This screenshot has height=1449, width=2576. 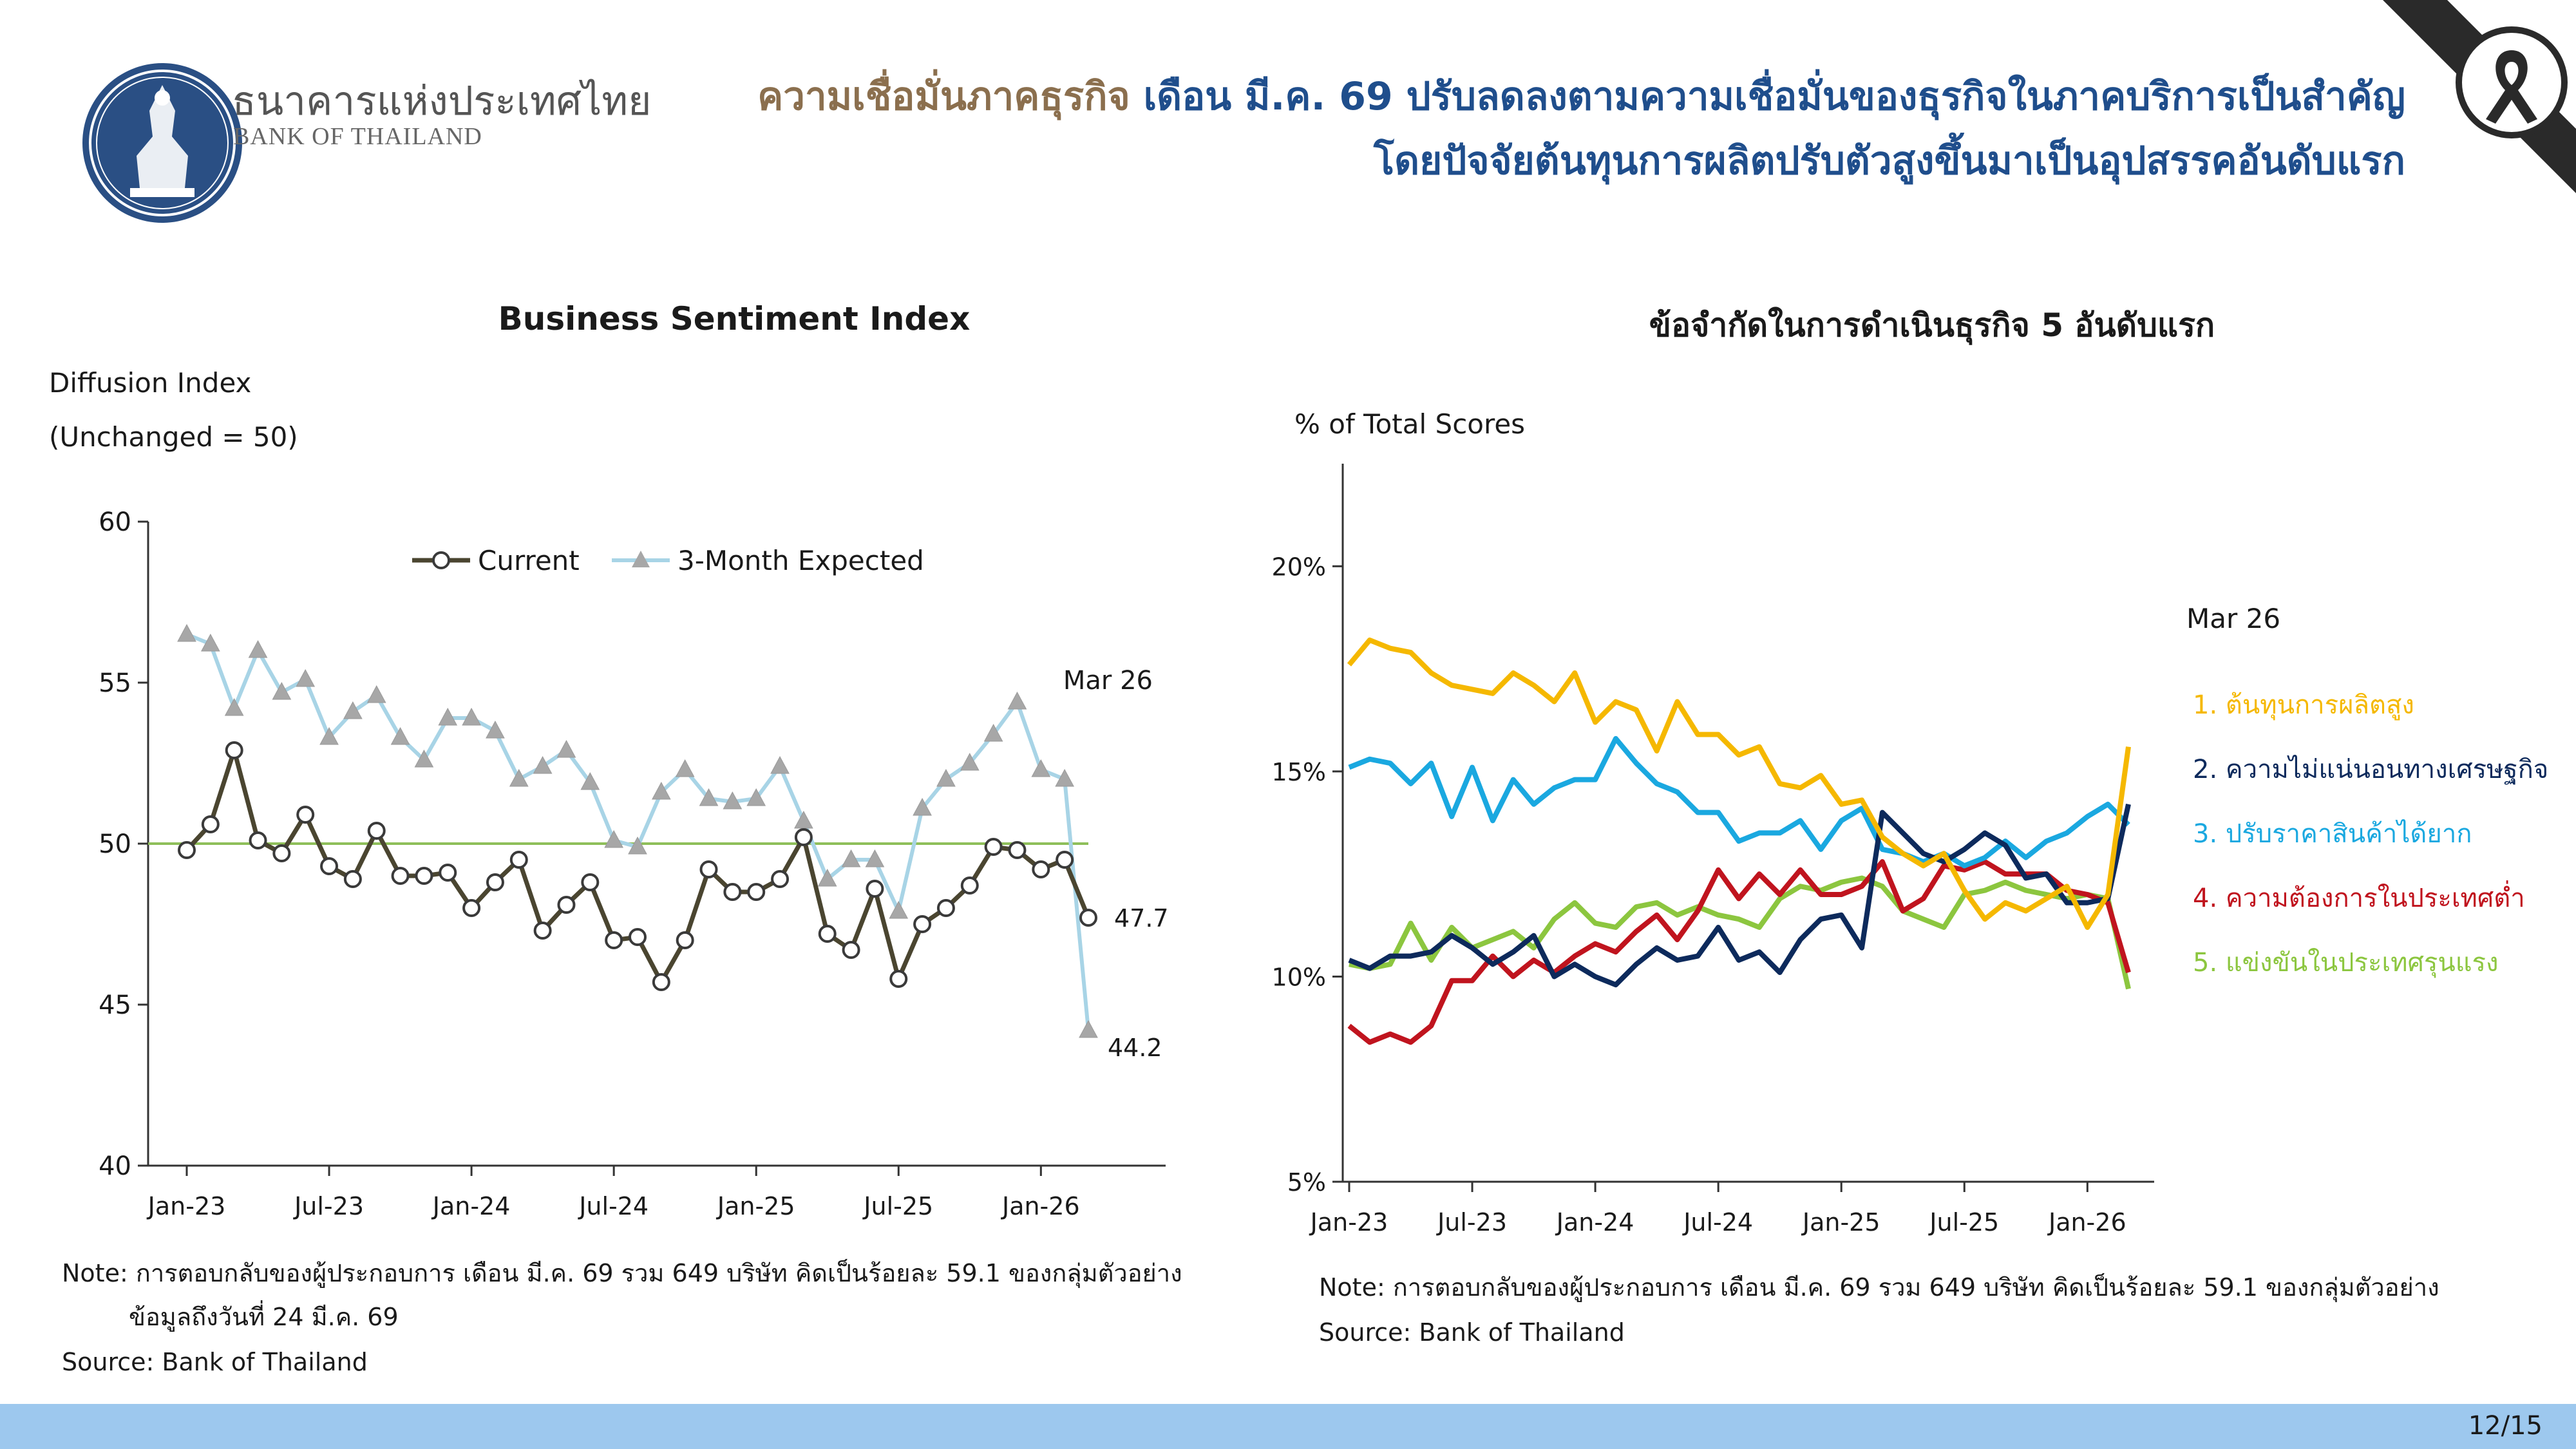 What do you see at coordinates (441, 560) in the screenshot?
I see `legend-marker-current` at bounding box center [441, 560].